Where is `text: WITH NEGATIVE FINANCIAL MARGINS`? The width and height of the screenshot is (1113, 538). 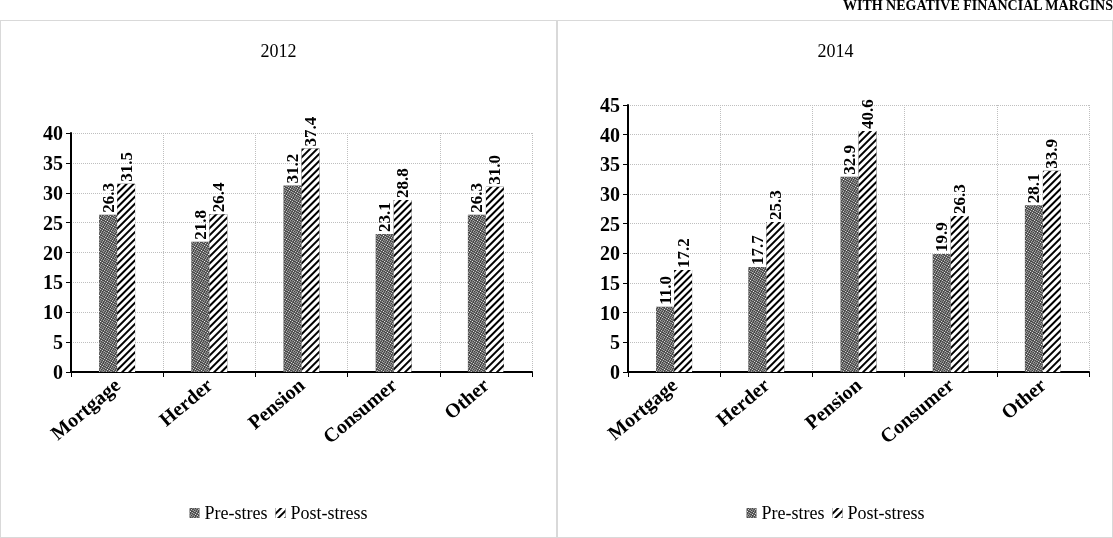
text: WITH NEGATIVE FINANCIAL MARGINS is located at coordinates (977, 7).